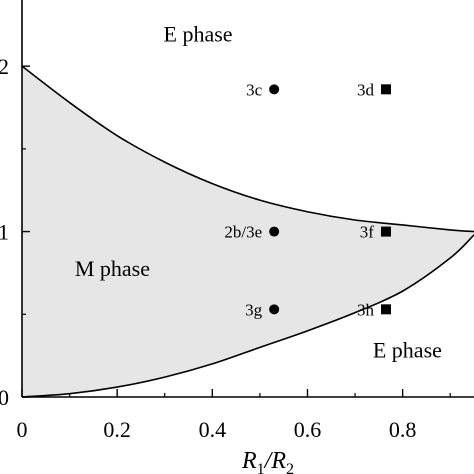 The height and width of the screenshot is (474, 474). Describe the element at coordinates (367, 232) in the screenshot. I see `point-label: 3f` at that location.